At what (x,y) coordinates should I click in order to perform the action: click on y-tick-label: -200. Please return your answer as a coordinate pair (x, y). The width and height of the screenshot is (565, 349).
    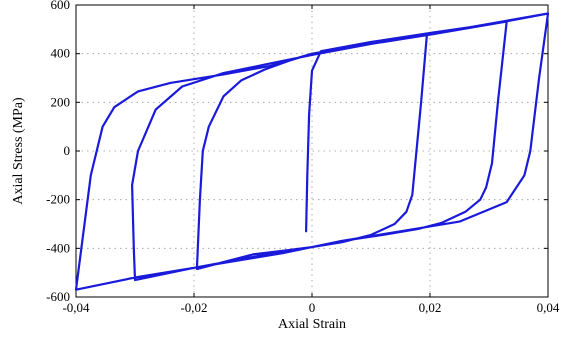
    Looking at the image, I should click on (58, 199).